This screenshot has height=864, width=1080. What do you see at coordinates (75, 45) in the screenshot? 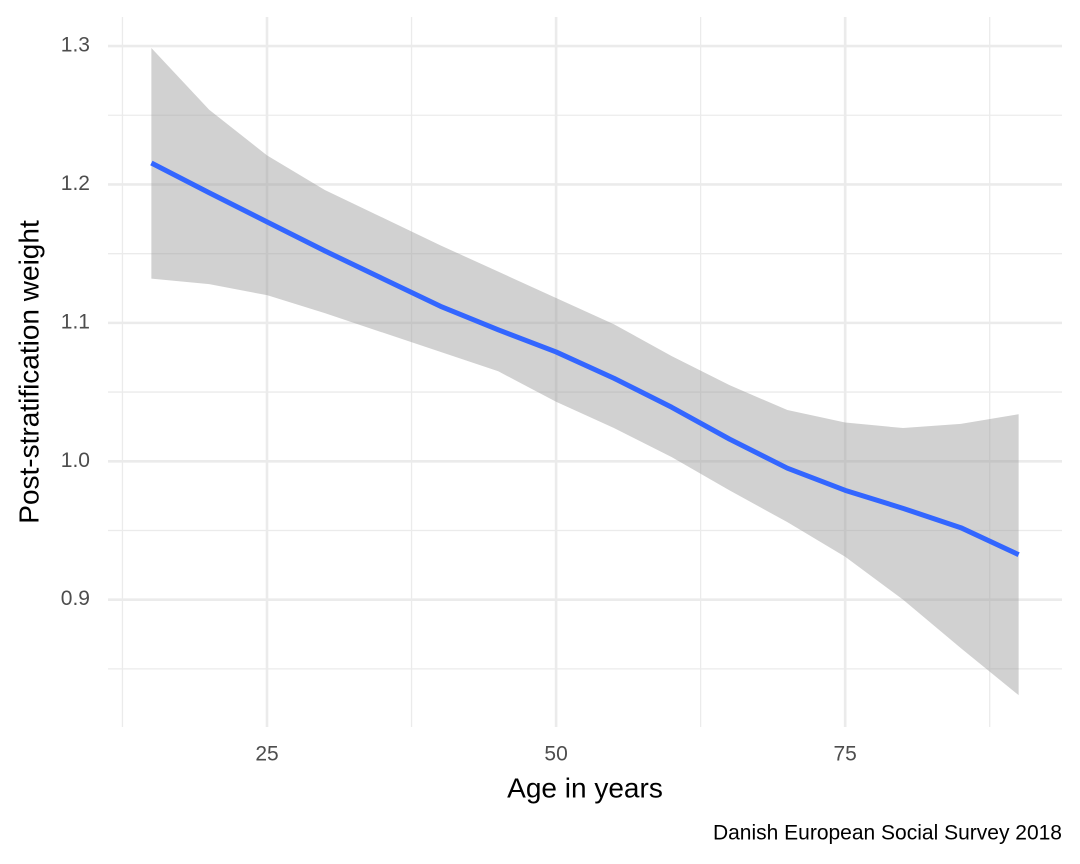
I see `y-tick-label: 1.3` at bounding box center [75, 45].